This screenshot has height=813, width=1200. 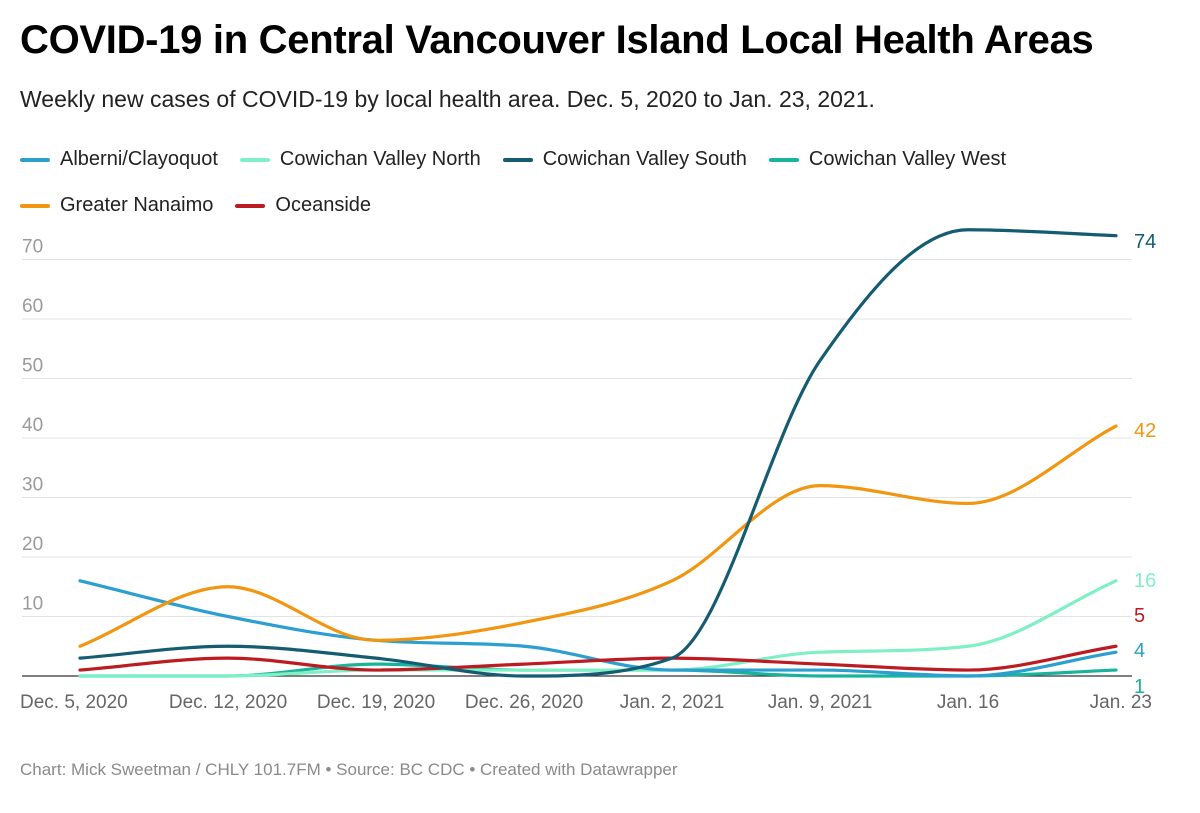 What do you see at coordinates (1145, 242) in the screenshot?
I see `end-value-label: 74` at bounding box center [1145, 242].